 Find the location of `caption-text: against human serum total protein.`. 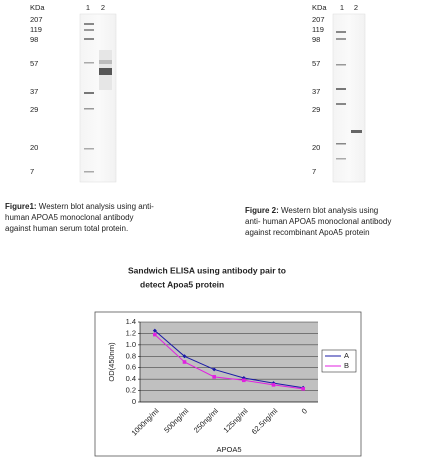

caption-text: against human serum total protein. is located at coordinates (66, 228).